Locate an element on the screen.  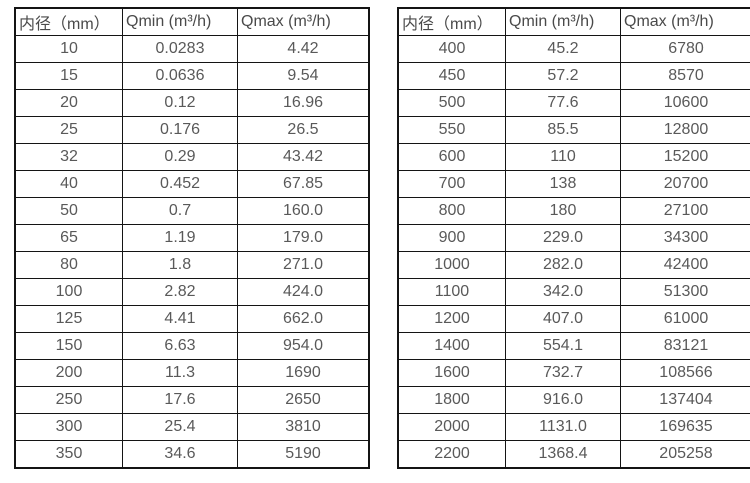
table-row: 800 180 27100 is located at coordinates (573, 211).